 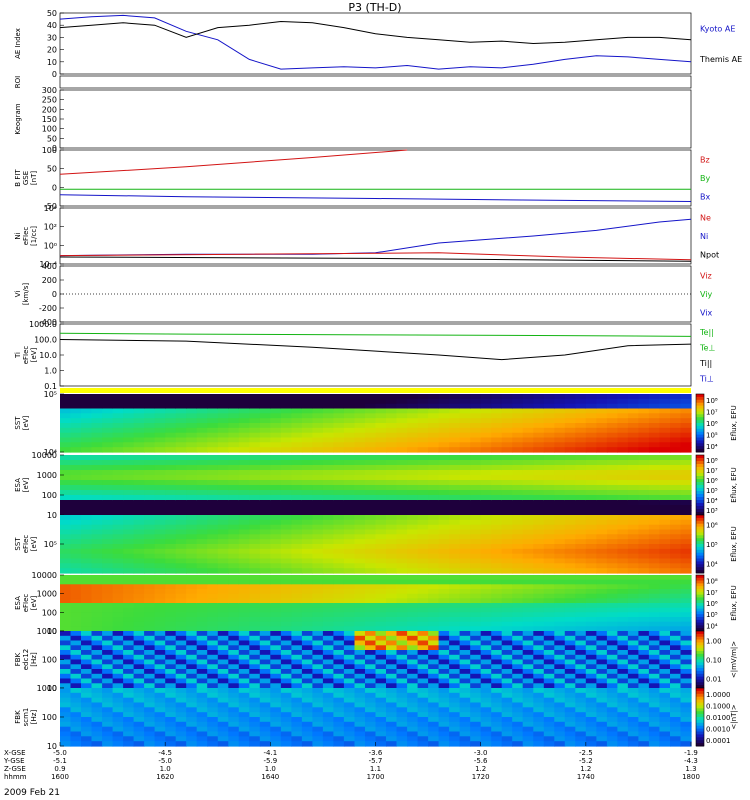 What do you see at coordinates (375, 198) in the screenshot?
I see `series-bx` at bounding box center [375, 198].